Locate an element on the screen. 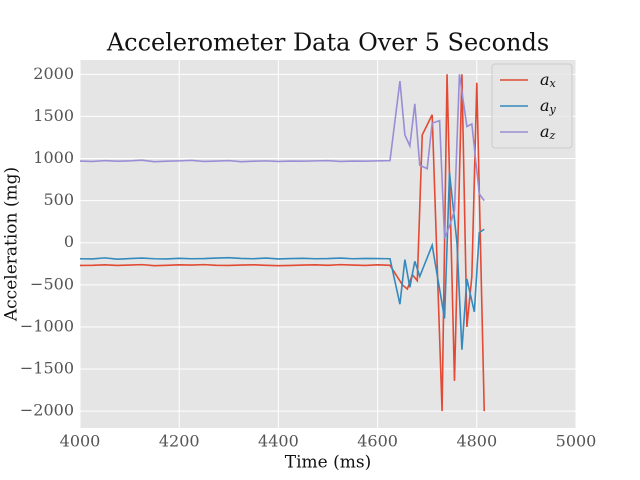  legend-label: ax is located at coordinates (548, 80).